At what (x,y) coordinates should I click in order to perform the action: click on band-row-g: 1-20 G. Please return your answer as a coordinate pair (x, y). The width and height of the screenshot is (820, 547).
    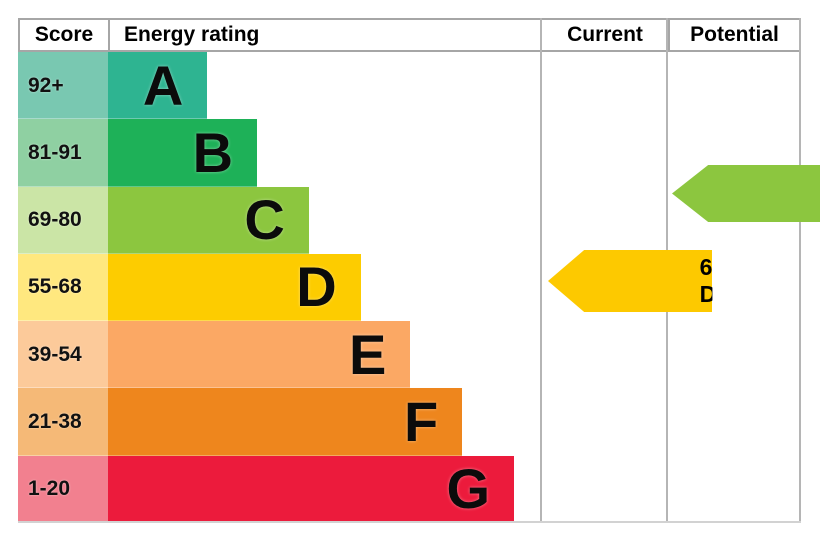
    Looking at the image, I should click on (279, 489).